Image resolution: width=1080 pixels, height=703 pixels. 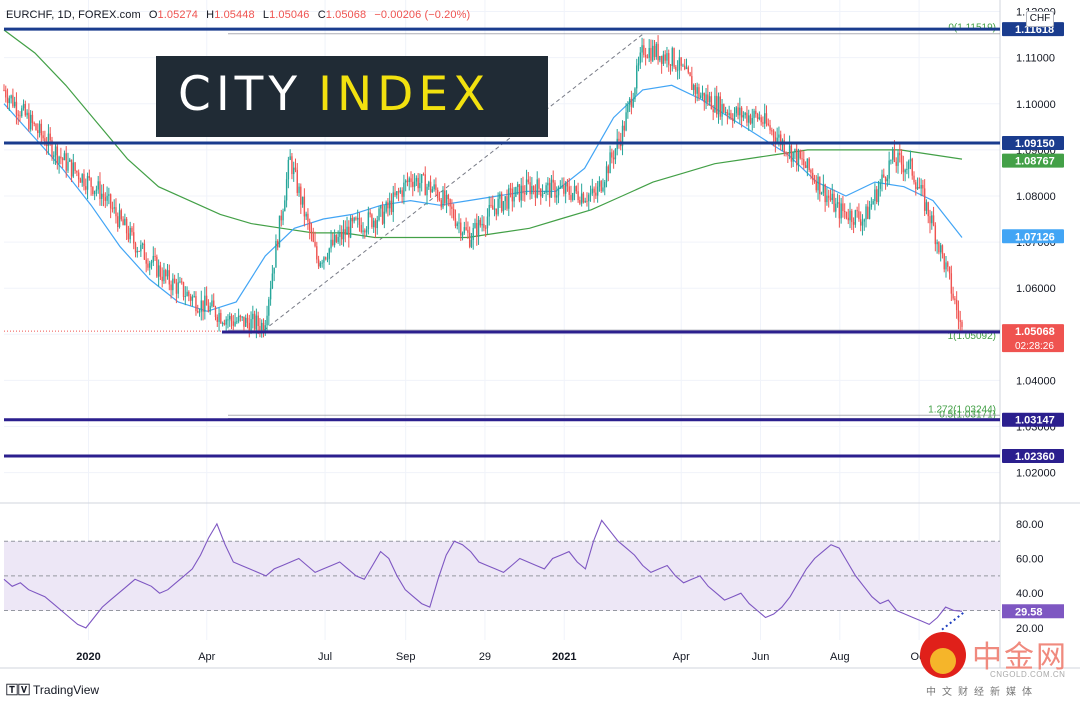 What do you see at coordinates (178, 15) in the screenshot?
I see `open-value: 1.05274` at bounding box center [178, 15].